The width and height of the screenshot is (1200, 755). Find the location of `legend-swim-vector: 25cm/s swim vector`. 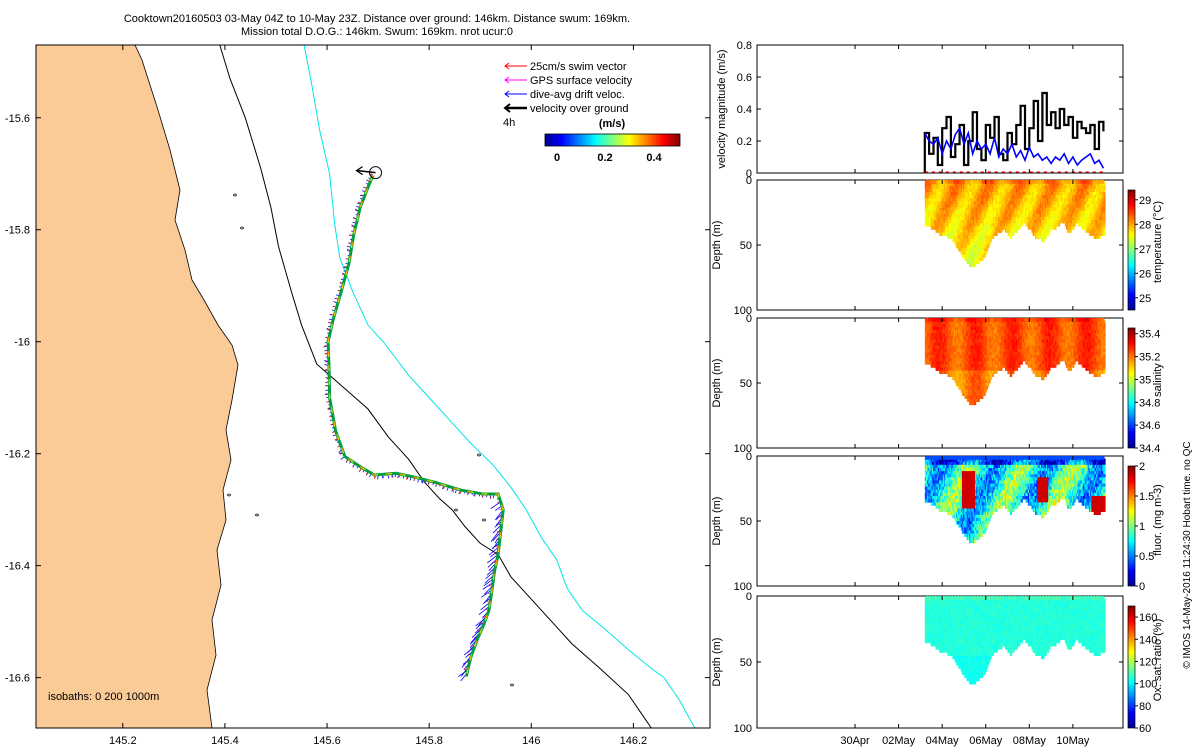

legend-swim-vector: 25cm/s swim vector is located at coordinates (578, 67).